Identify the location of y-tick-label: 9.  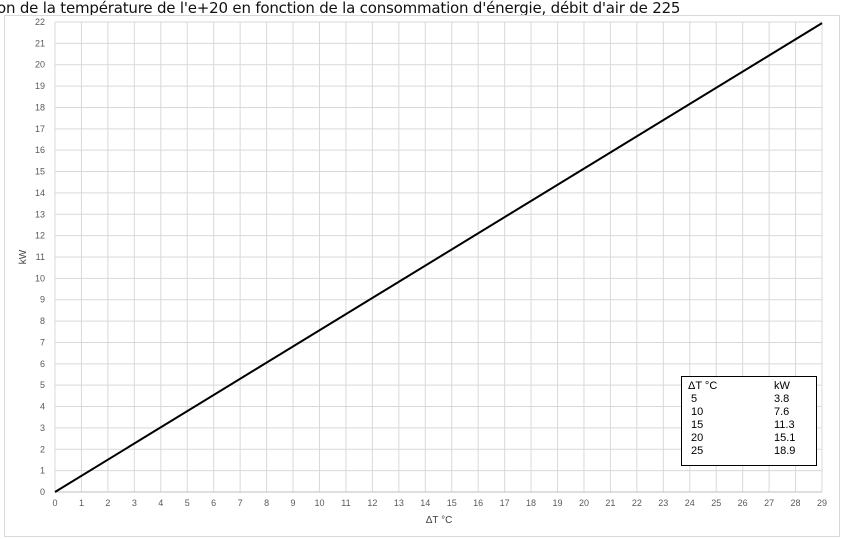
(42, 300).